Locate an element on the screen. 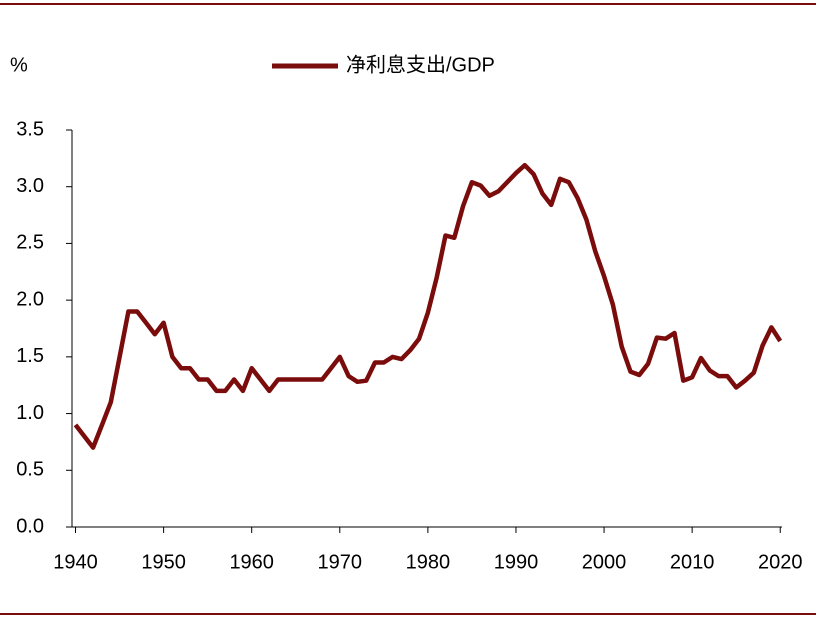 Image resolution: width=816 pixels, height=621 pixels. x-tick-label: 1950 is located at coordinates (163, 562).